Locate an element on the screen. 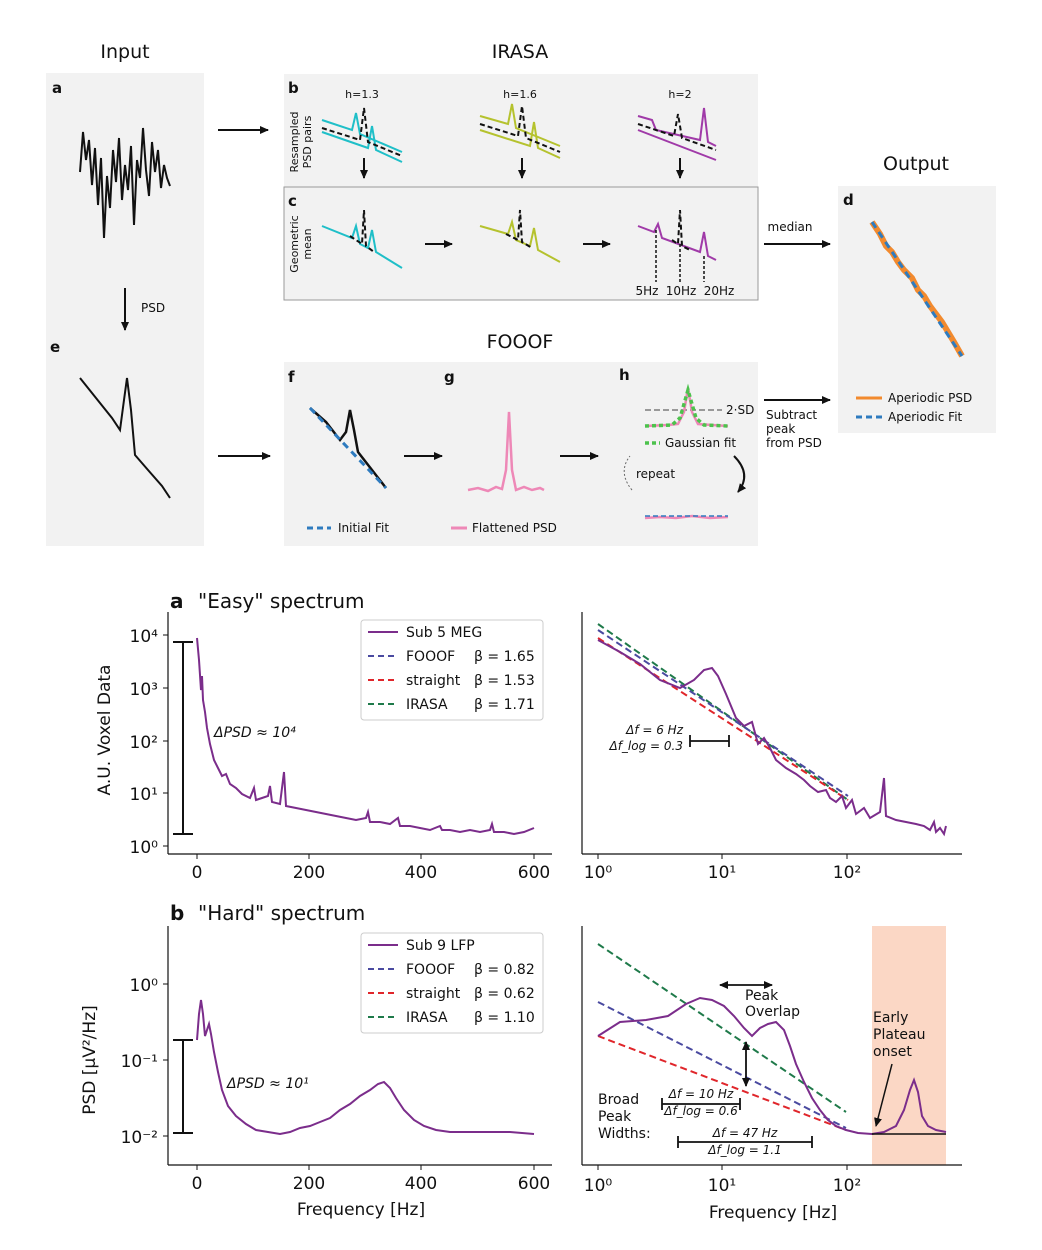 This screenshot has width=1042, height=1250. delta-bar-a is located at coordinates (183, 738).